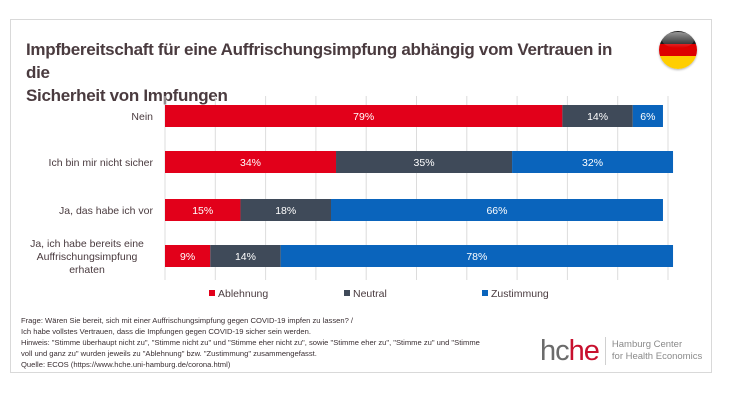  I want to click on logo-text-line-1: Hamburg Center, so click(647, 344).